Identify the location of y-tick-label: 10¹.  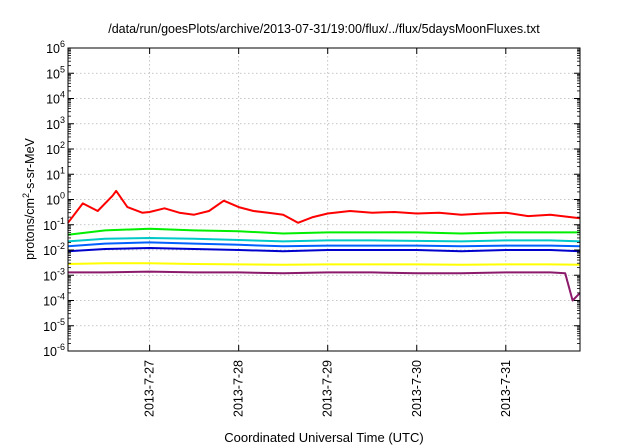
(55, 173).